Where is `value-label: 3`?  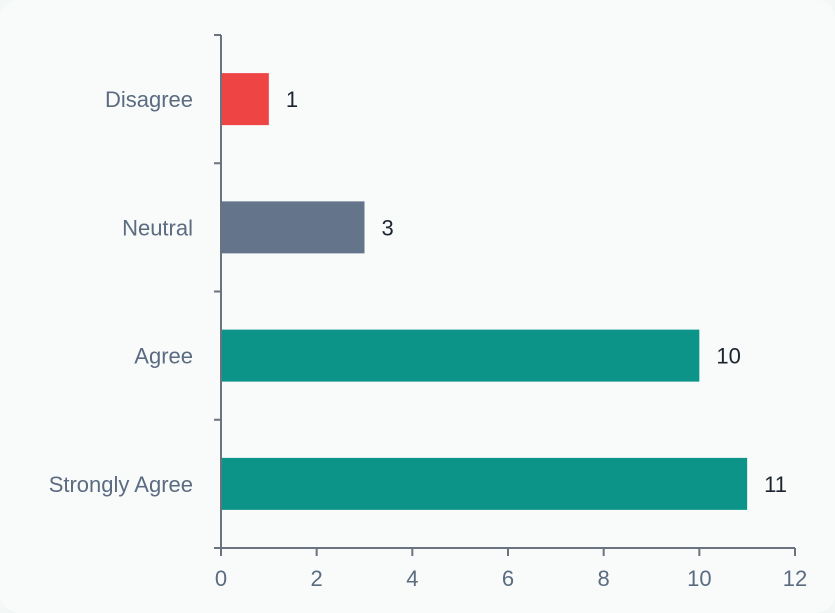
value-label: 3 is located at coordinates (388, 227).